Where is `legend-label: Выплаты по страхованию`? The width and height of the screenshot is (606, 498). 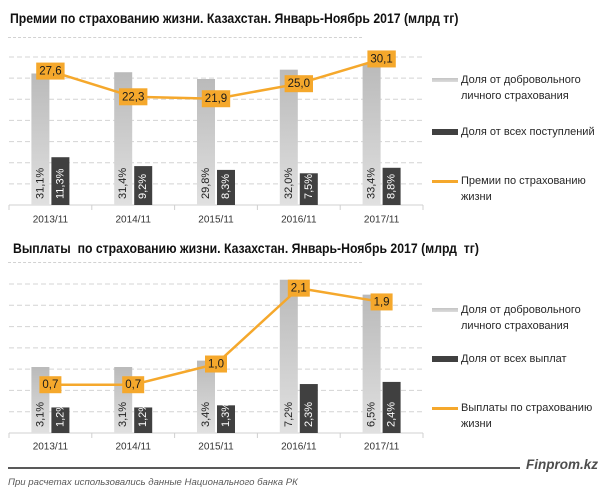 legend-label: Выплаты по страхованию is located at coordinates (527, 408).